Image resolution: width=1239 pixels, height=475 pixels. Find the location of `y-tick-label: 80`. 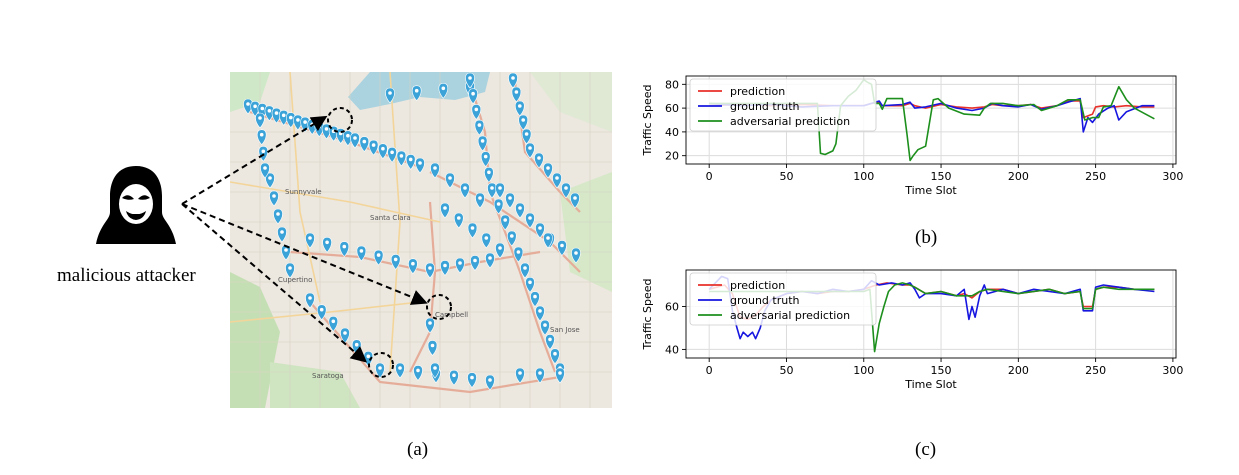

y-tick-label: 80 is located at coordinates (672, 84).